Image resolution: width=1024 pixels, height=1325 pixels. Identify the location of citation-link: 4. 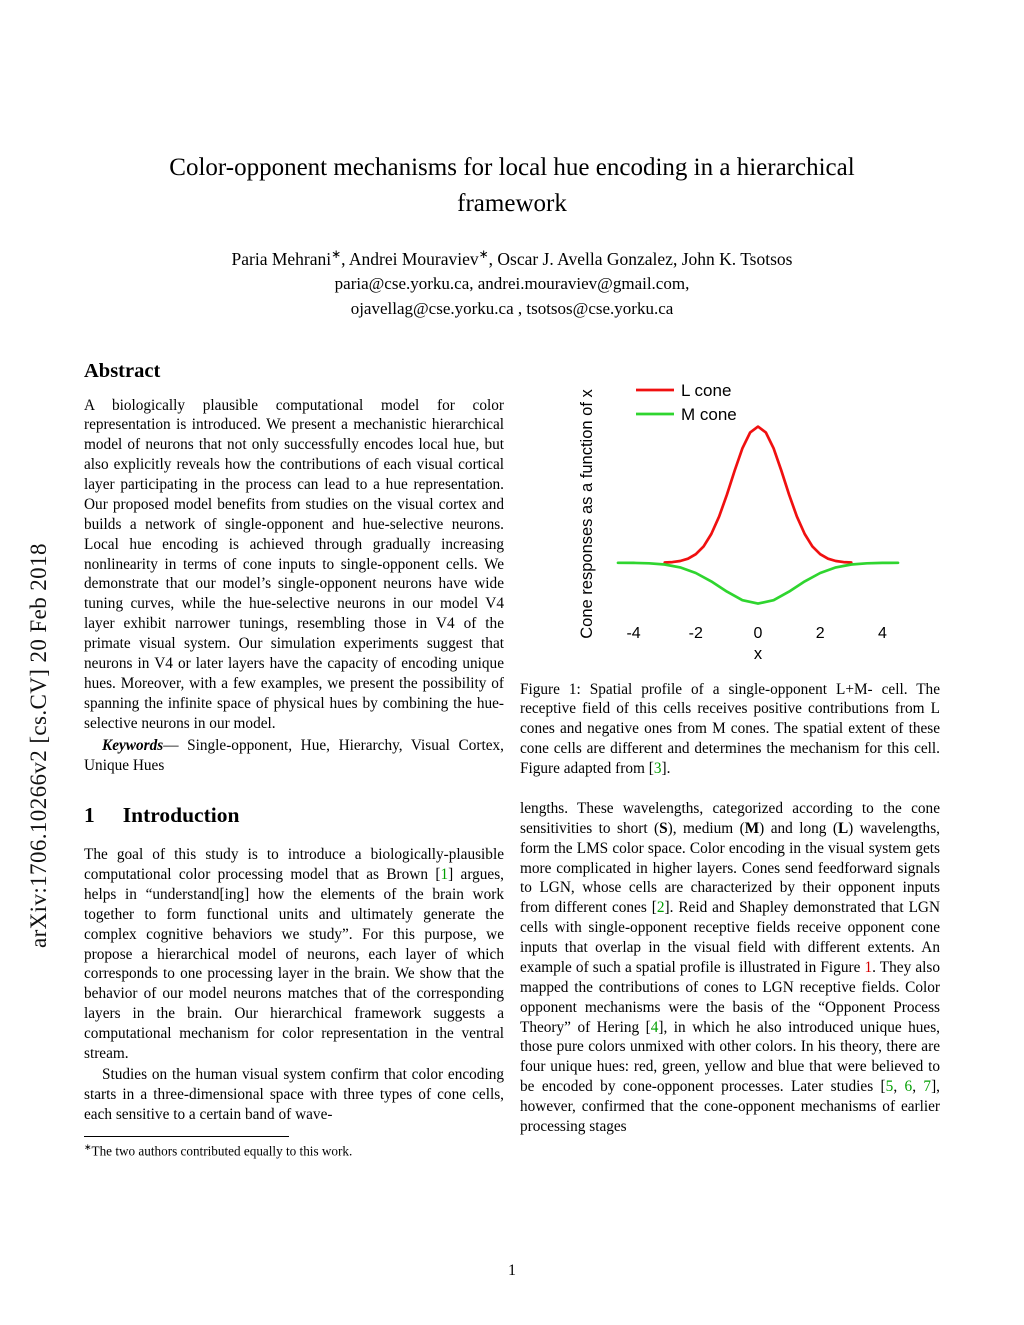
(654, 1027).